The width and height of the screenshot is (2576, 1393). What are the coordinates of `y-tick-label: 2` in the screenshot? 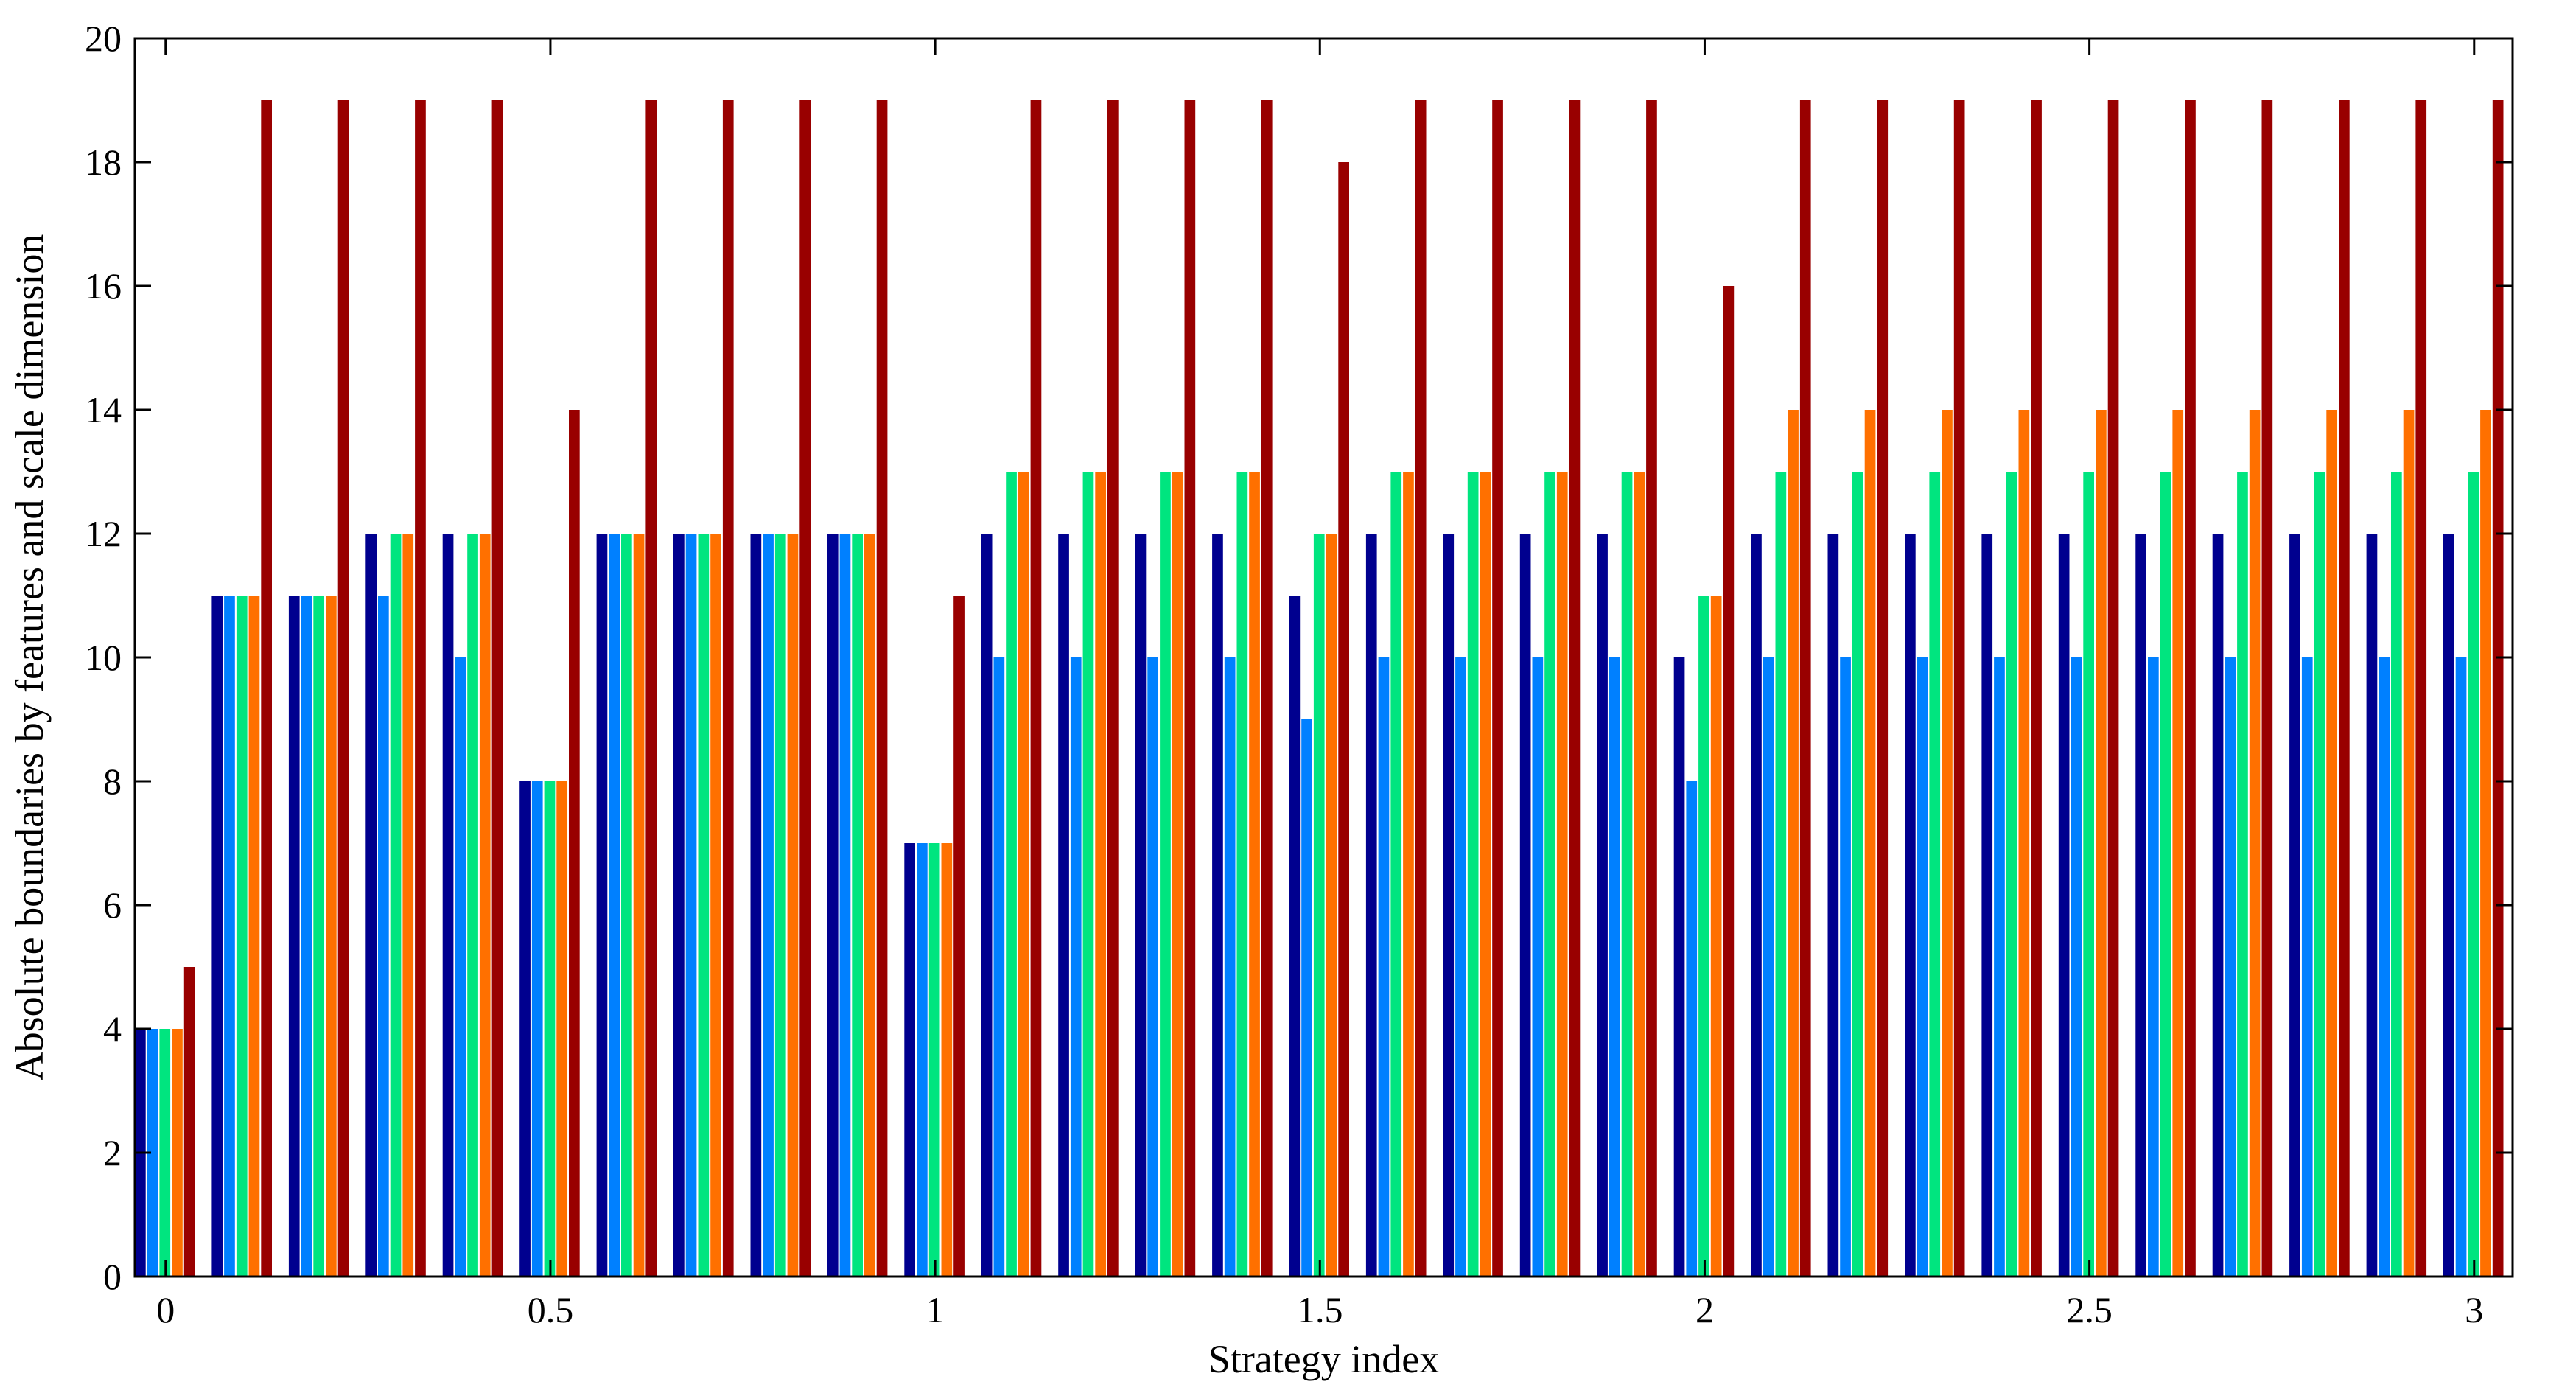 It's located at (112, 1153).